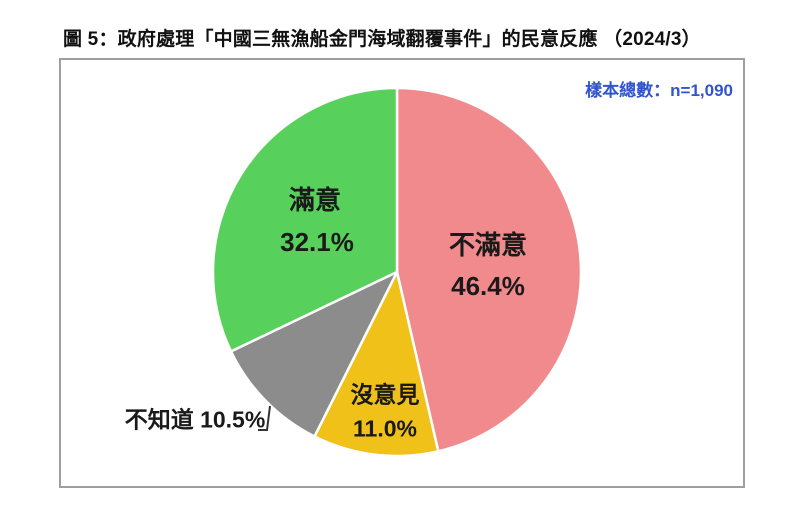 The image size is (800, 513). I want to click on dont-know-leader-line, so click(264, 418).